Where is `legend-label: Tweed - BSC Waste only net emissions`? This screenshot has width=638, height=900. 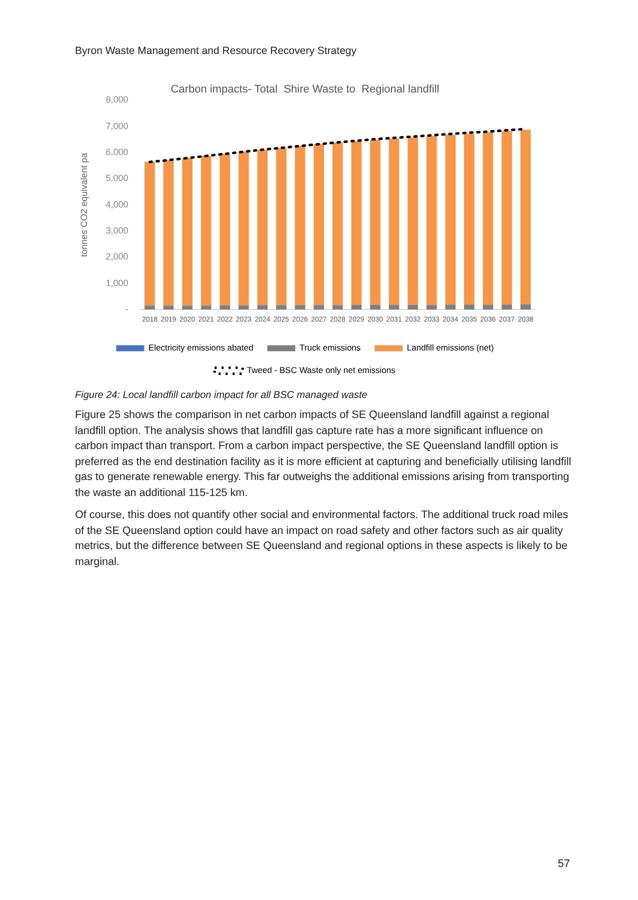
legend-label: Tweed - BSC Waste only net emissions is located at coordinates (321, 370).